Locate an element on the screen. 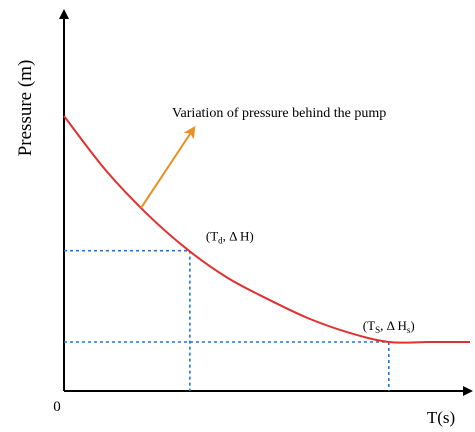  annotation-text: Variation of pressure behind the pump is located at coordinates (279, 113).